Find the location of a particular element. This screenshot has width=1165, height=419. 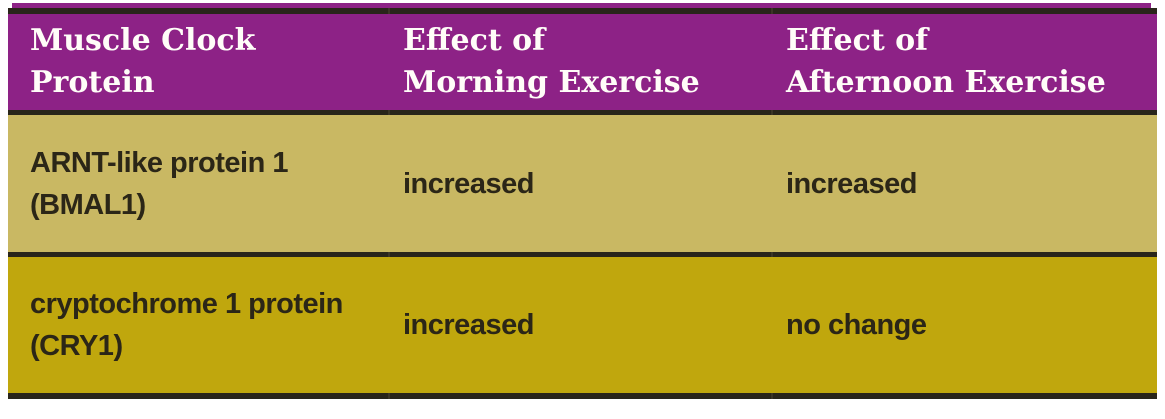

table-top-accent-bar is located at coordinates (581, 5).